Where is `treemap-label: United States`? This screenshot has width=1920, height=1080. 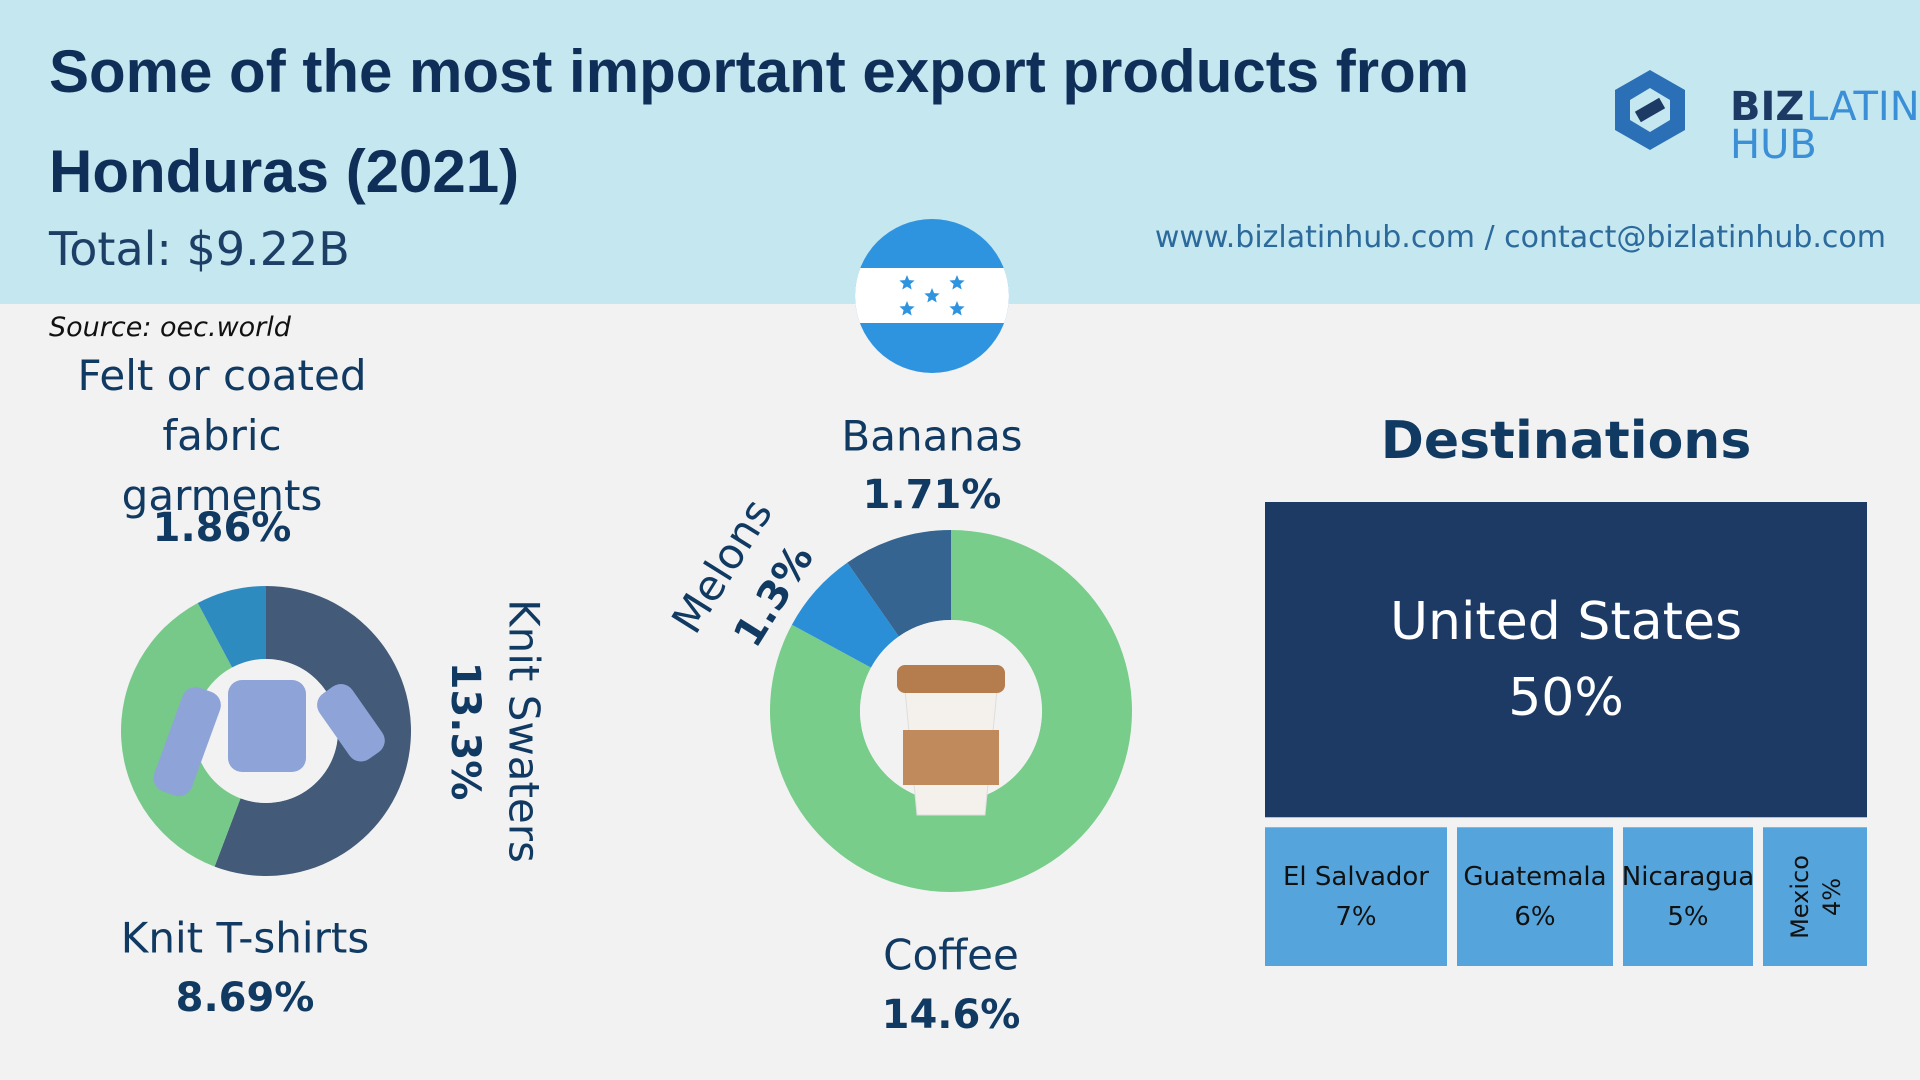
treemap-label: United States is located at coordinates (1566, 621).